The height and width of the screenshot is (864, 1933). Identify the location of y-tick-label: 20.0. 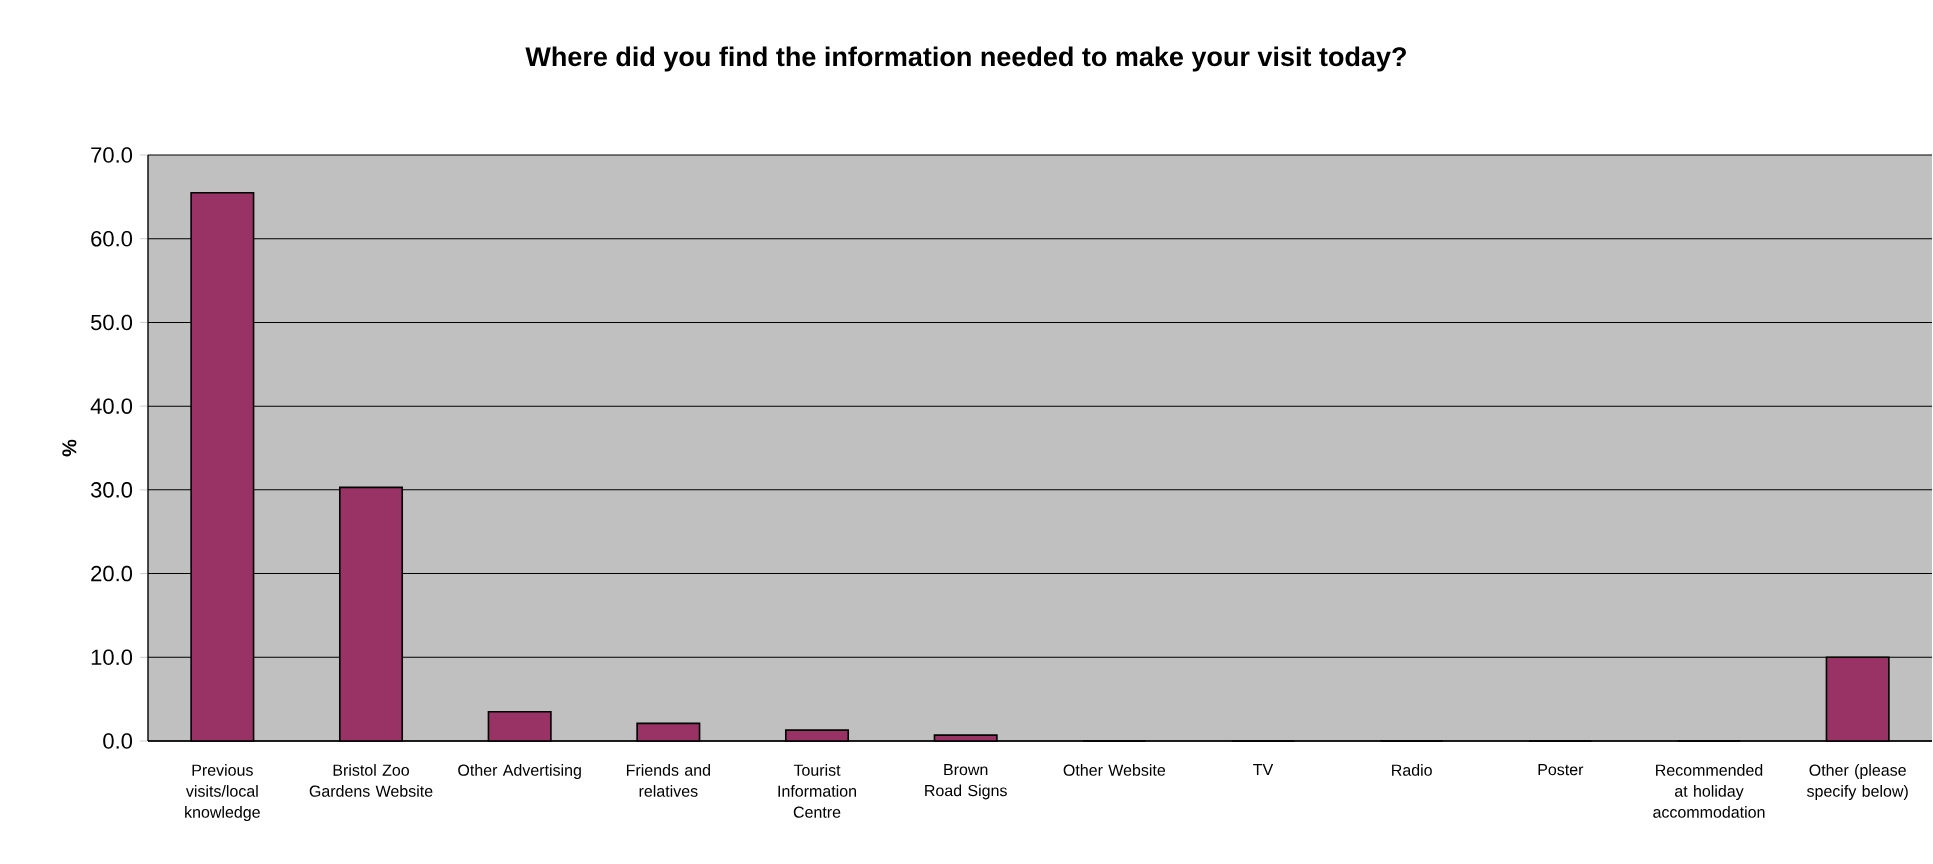
(112, 573).